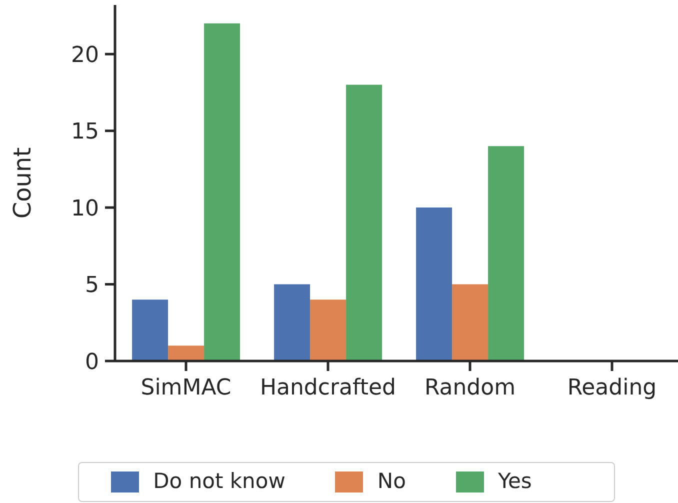 The width and height of the screenshot is (678, 503). I want to click on legend-label: Do not know, so click(219, 480).